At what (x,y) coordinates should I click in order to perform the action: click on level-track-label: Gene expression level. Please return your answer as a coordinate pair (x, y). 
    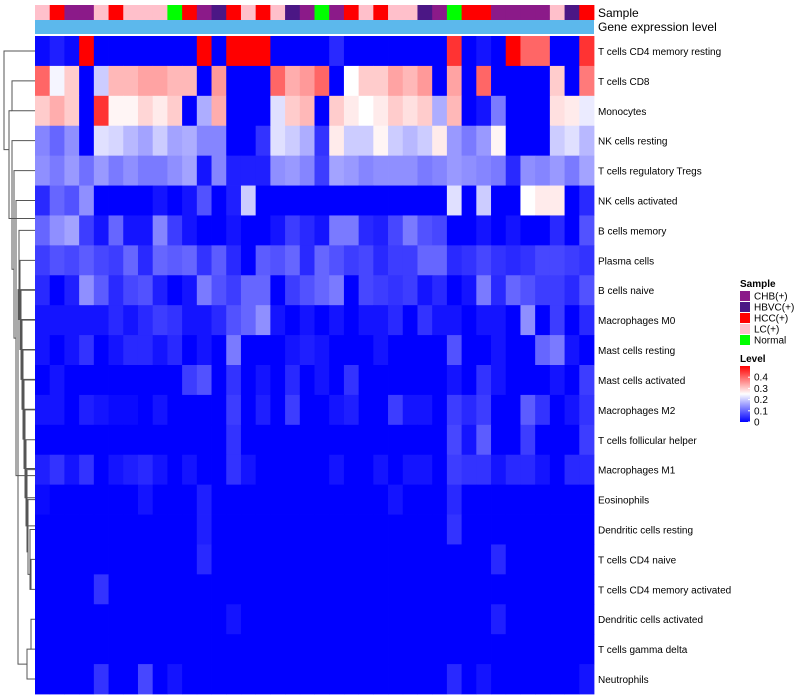
    Looking at the image, I should click on (657, 27).